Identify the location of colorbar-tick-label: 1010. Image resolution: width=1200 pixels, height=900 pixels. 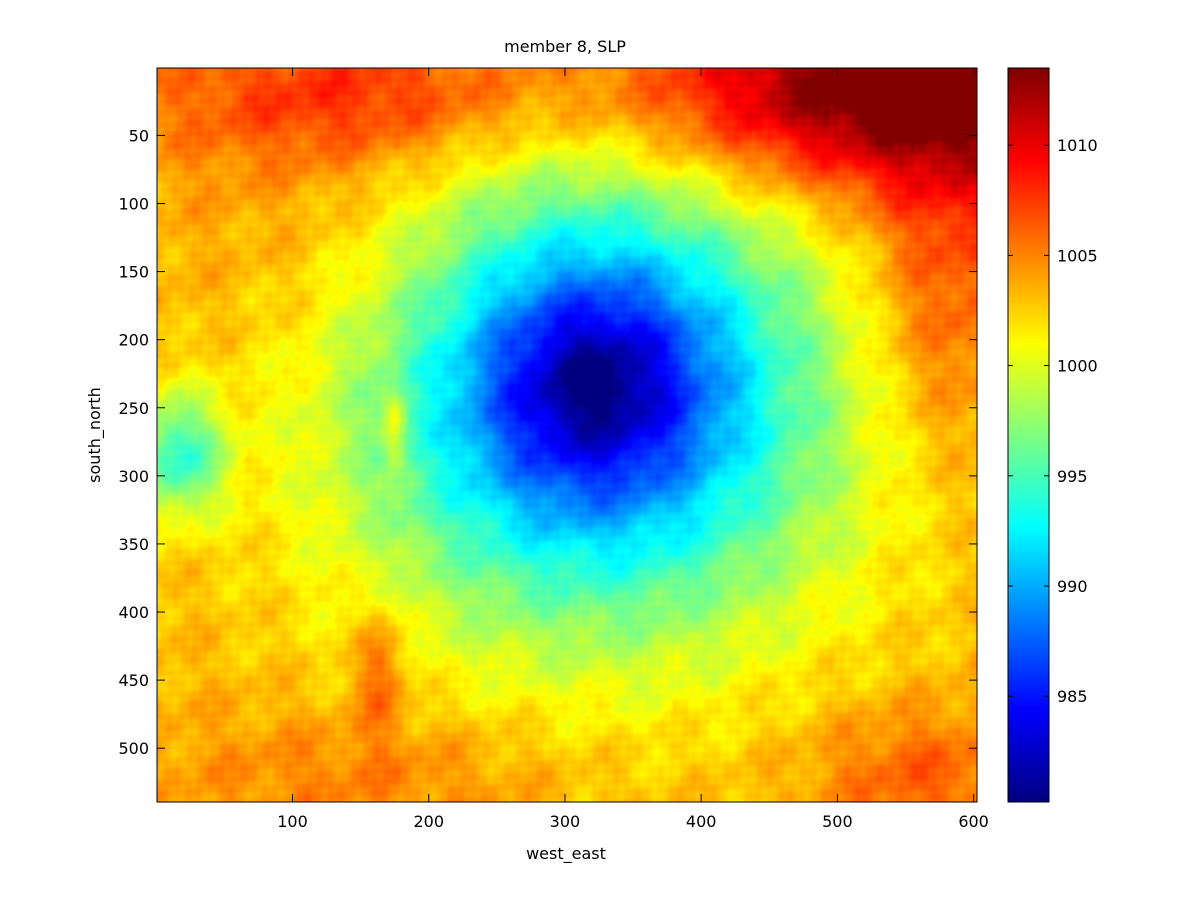
(1077, 145).